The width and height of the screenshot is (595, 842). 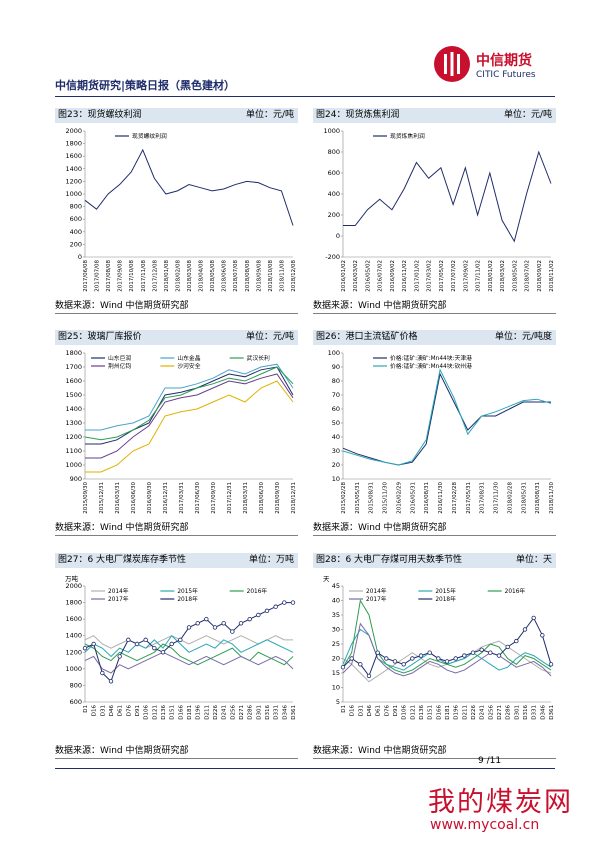 I want to click on y-tick-label: 1400, so click(x=73, y=409).